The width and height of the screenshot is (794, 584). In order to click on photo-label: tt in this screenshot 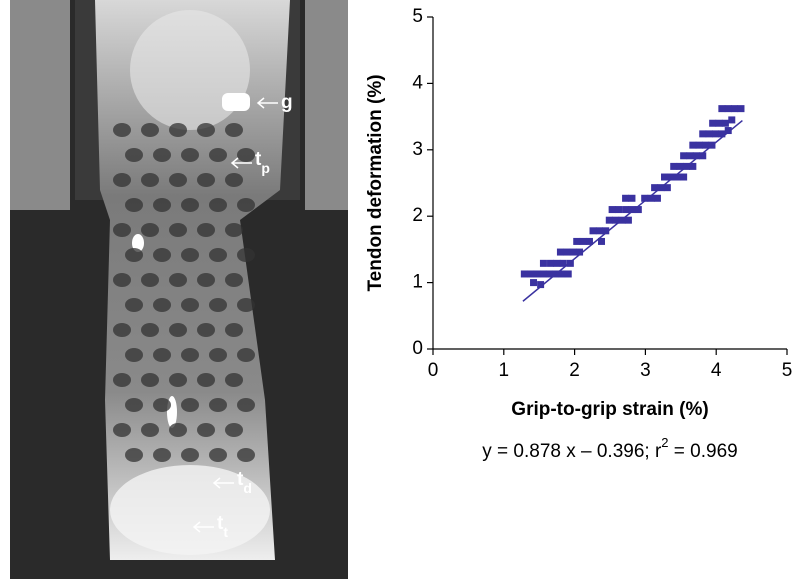, I will do `click(222, 526)`.